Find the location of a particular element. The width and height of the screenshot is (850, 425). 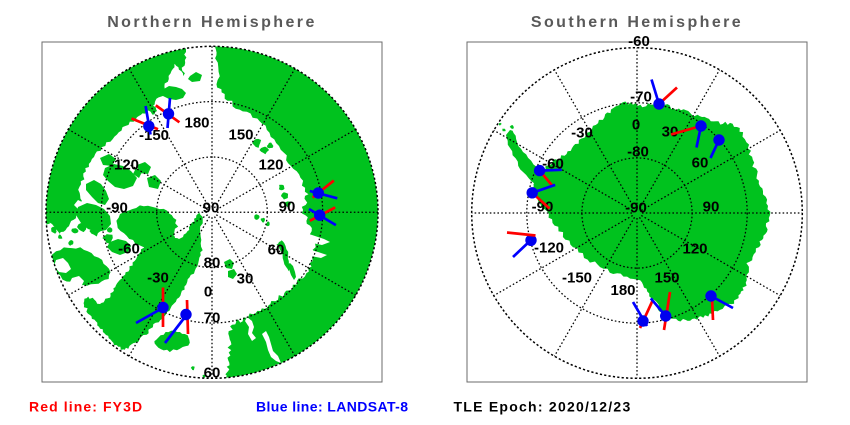

svg-text: -70 is located at coordinates (641, 96).